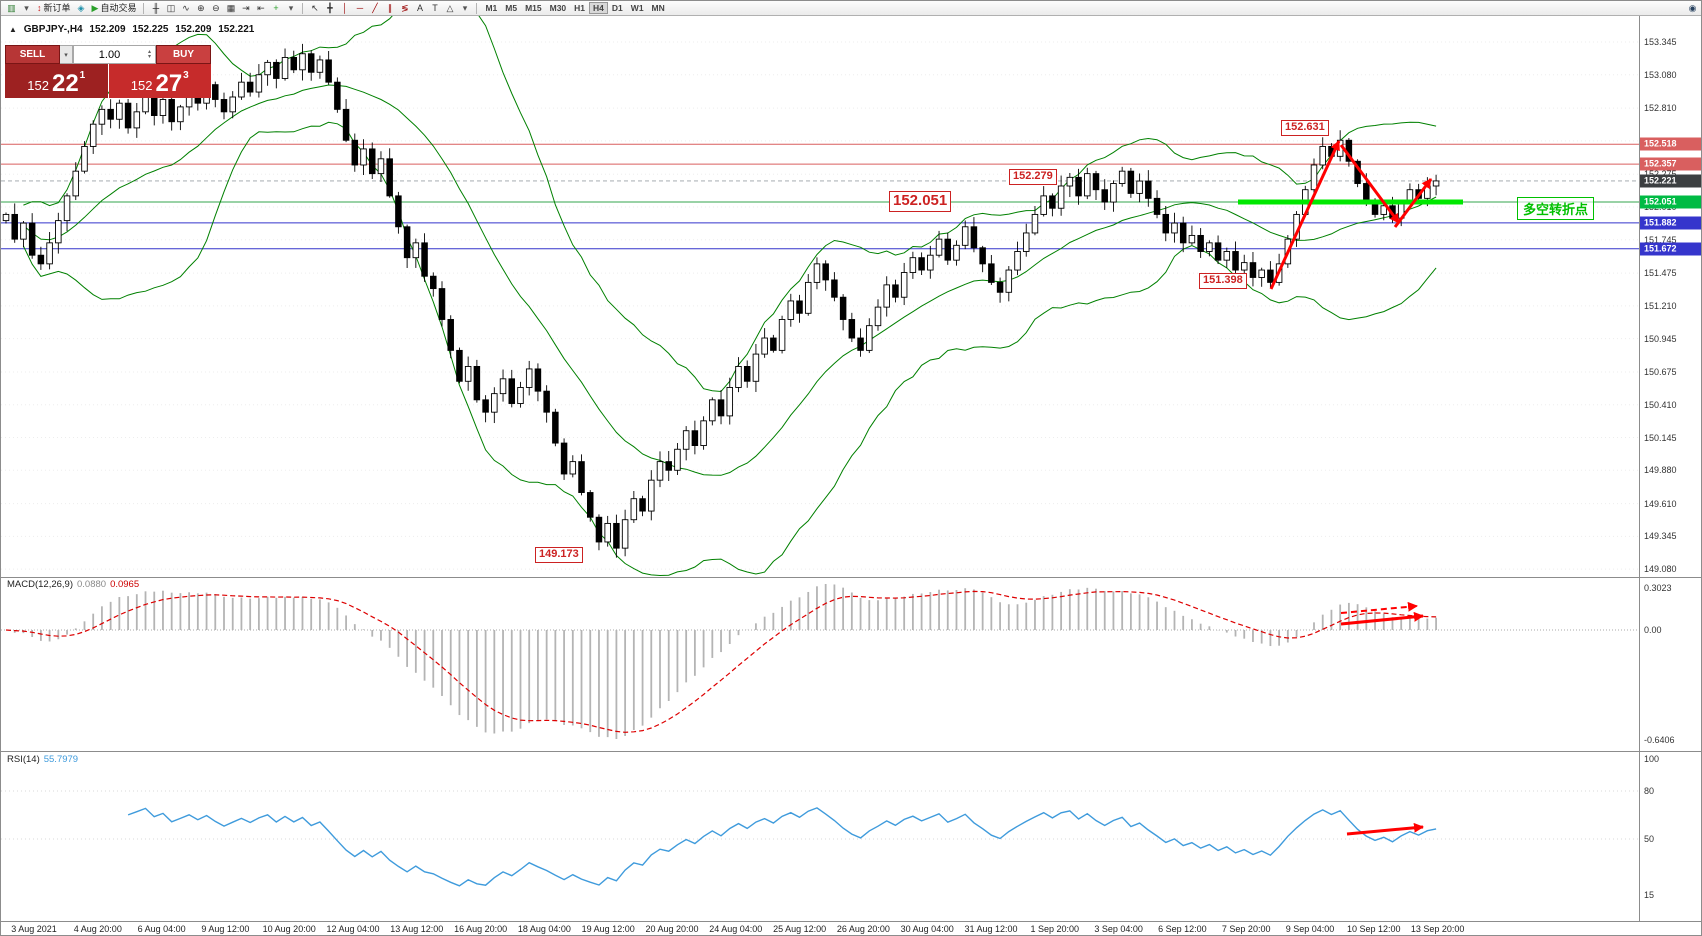 The width and height of the screenshot is (1702, 936). I want to click on timeframe-D1: D1, so click(617, 8).